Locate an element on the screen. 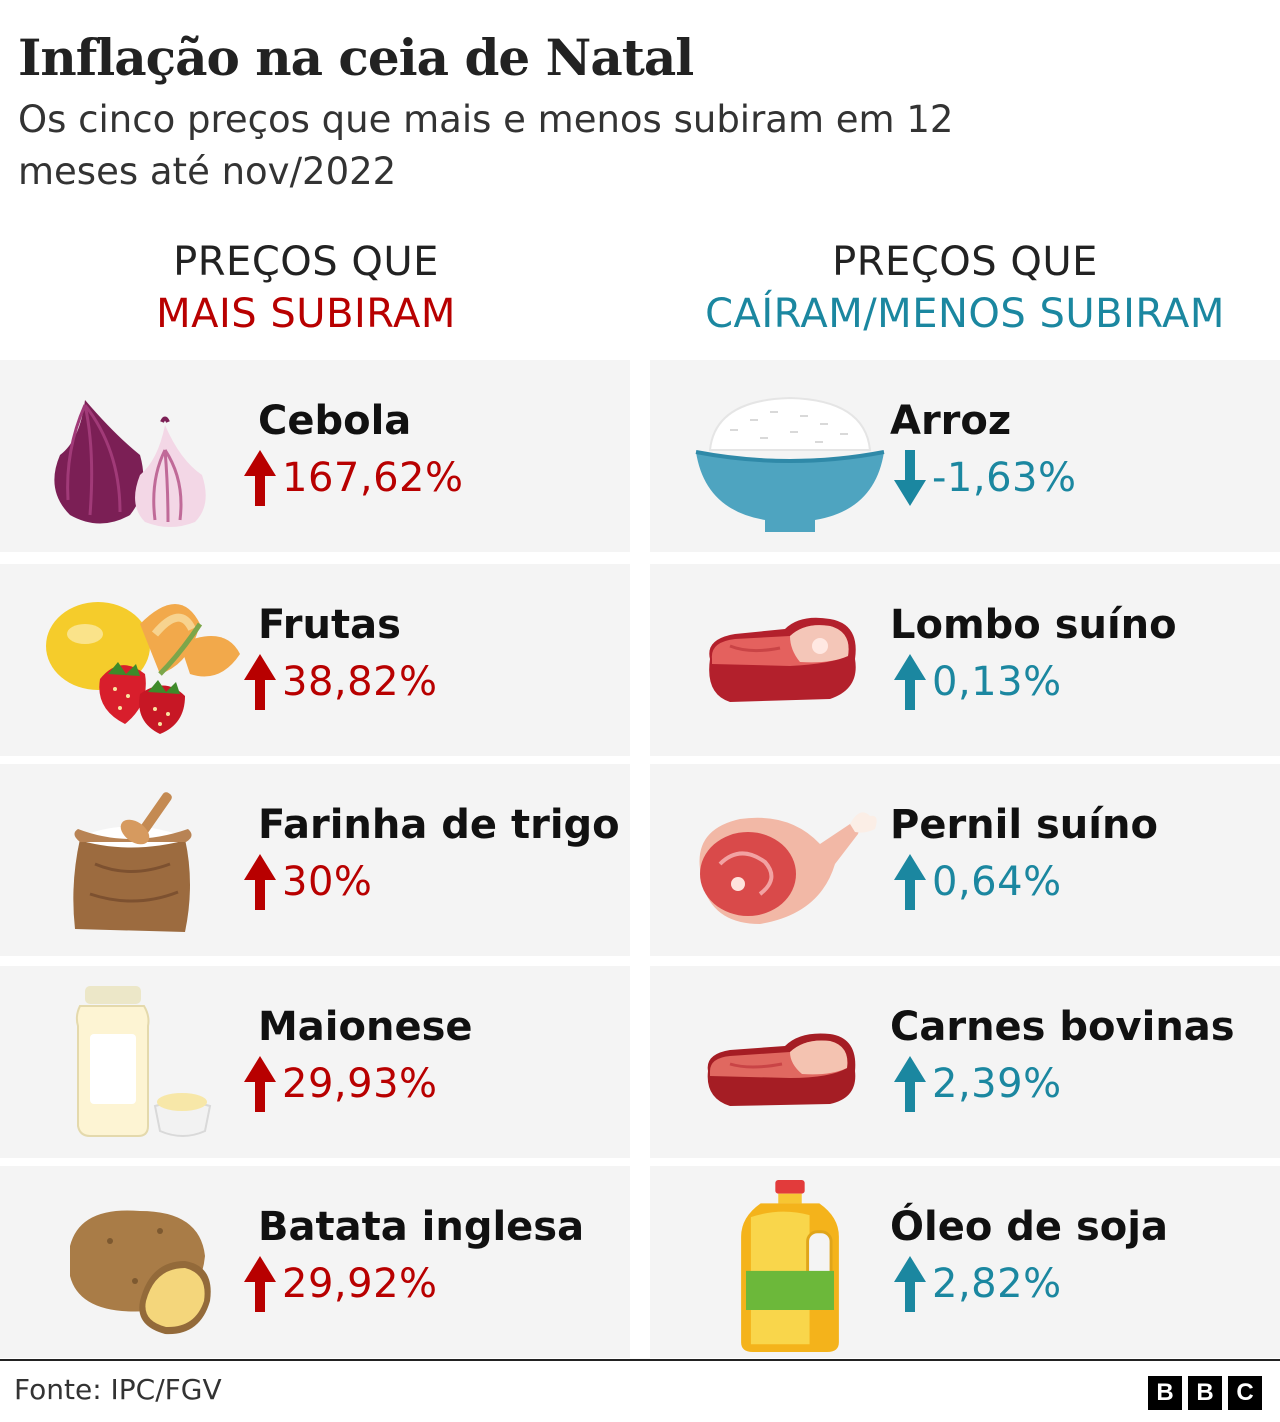  item-name: Carnes bovinas is located at coordinates (1062, 1027).